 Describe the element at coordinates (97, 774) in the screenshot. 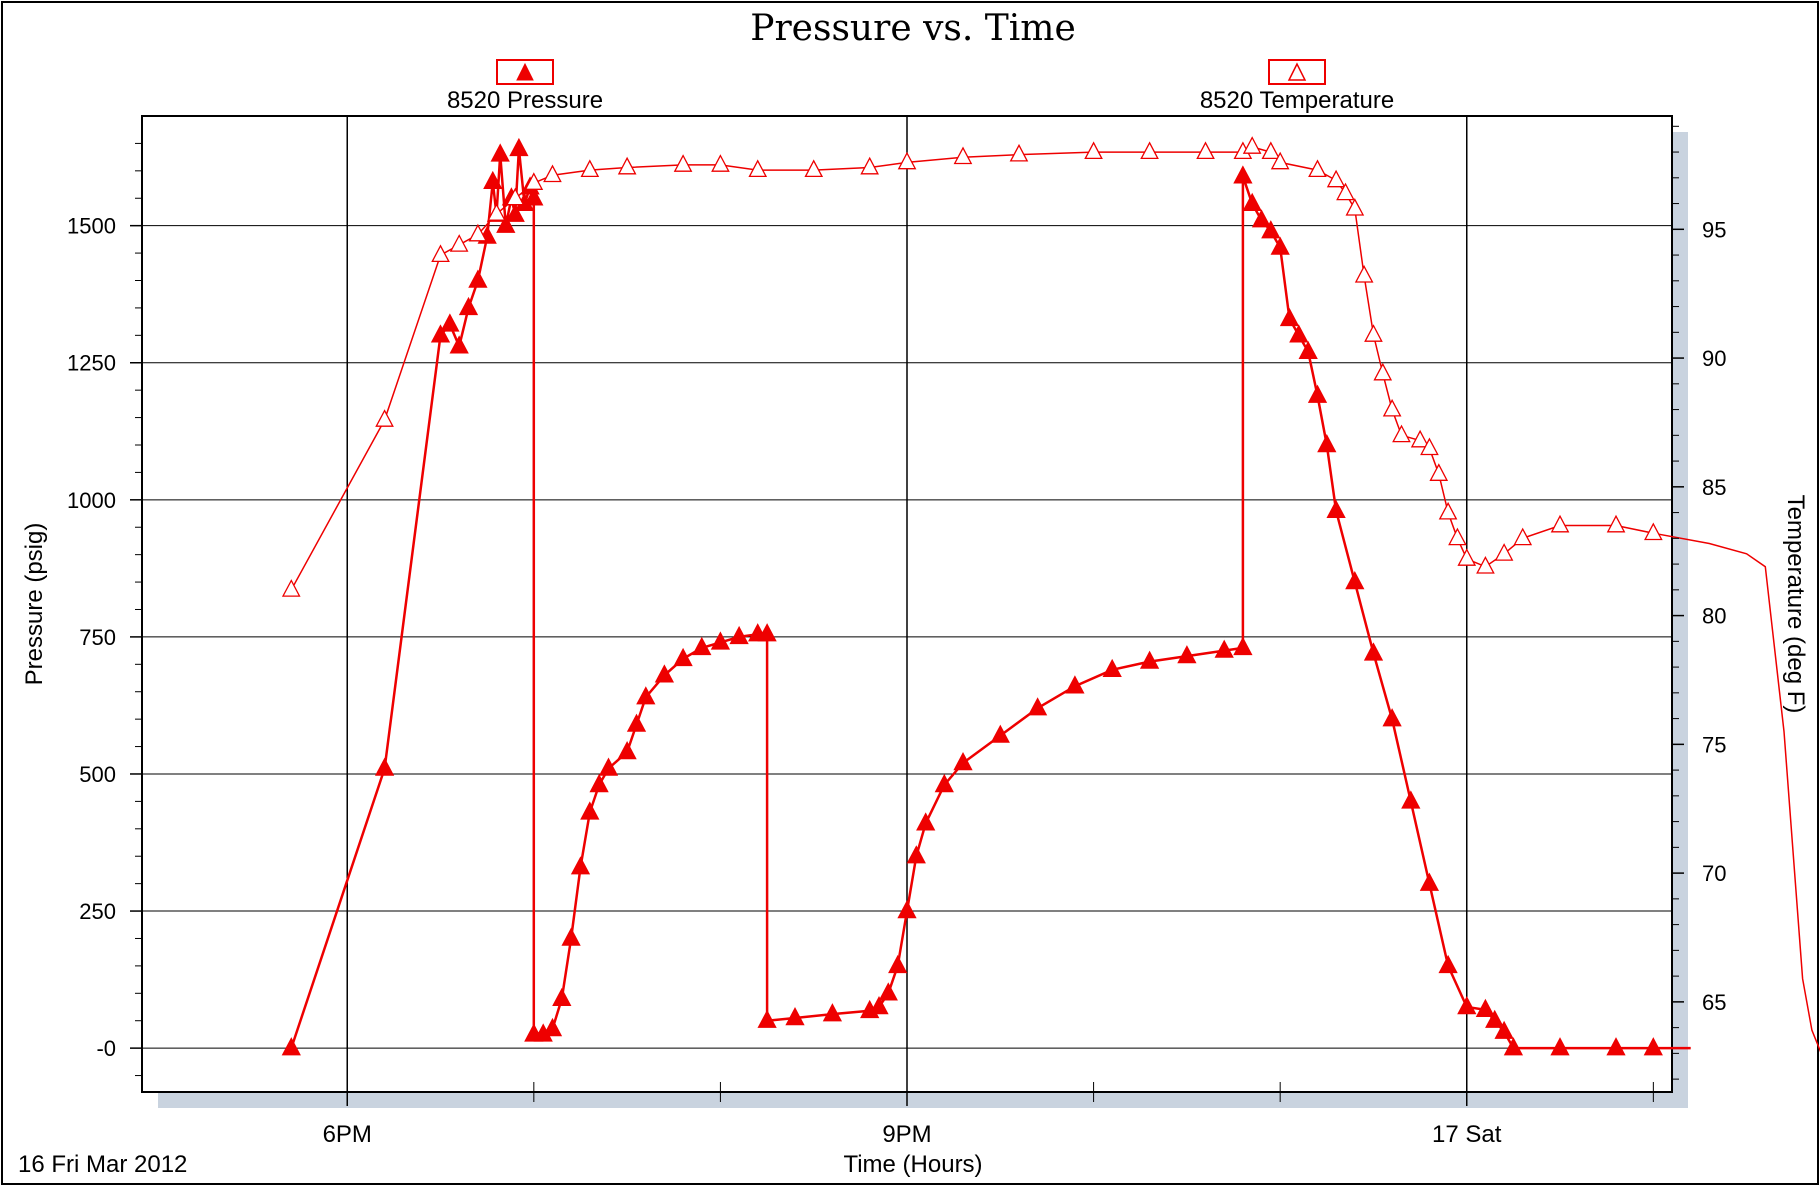

I see `y-tick-label: 500` at that location.